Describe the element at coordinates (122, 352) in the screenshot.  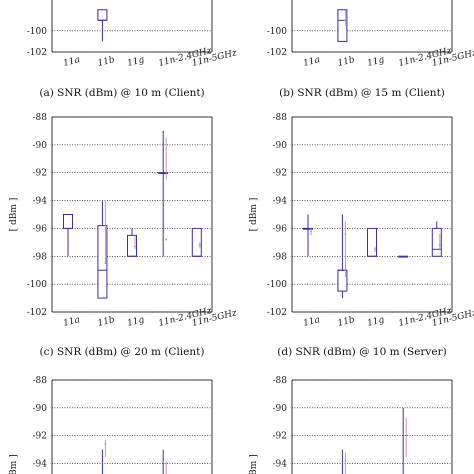
I see `panel-caption: (c) SNR (dBm) @ 20 m (Client)` at that location.